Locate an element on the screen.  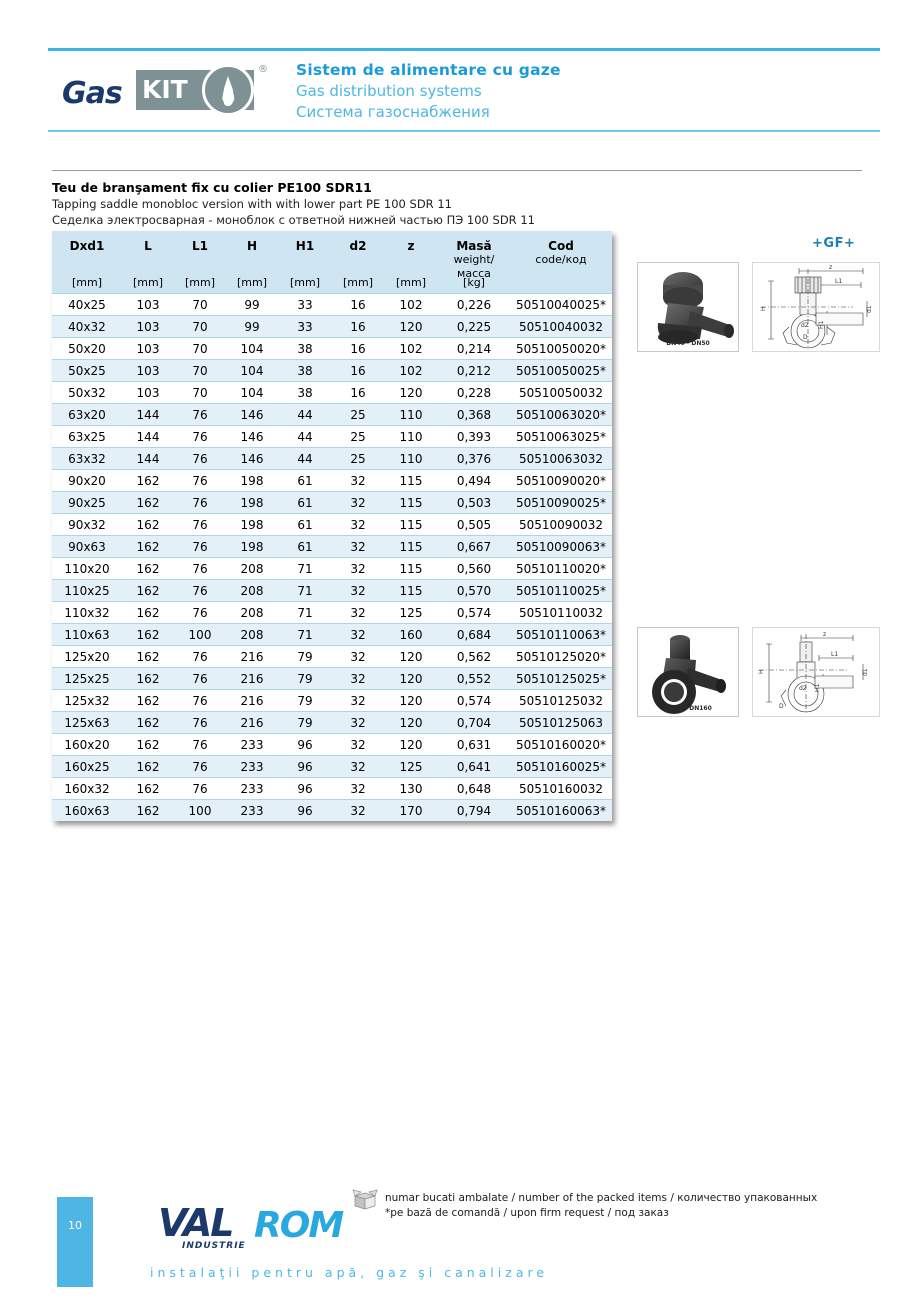
header-title-ro: Sistem de alimentare cu gaze is located at coordinates (428, 70).